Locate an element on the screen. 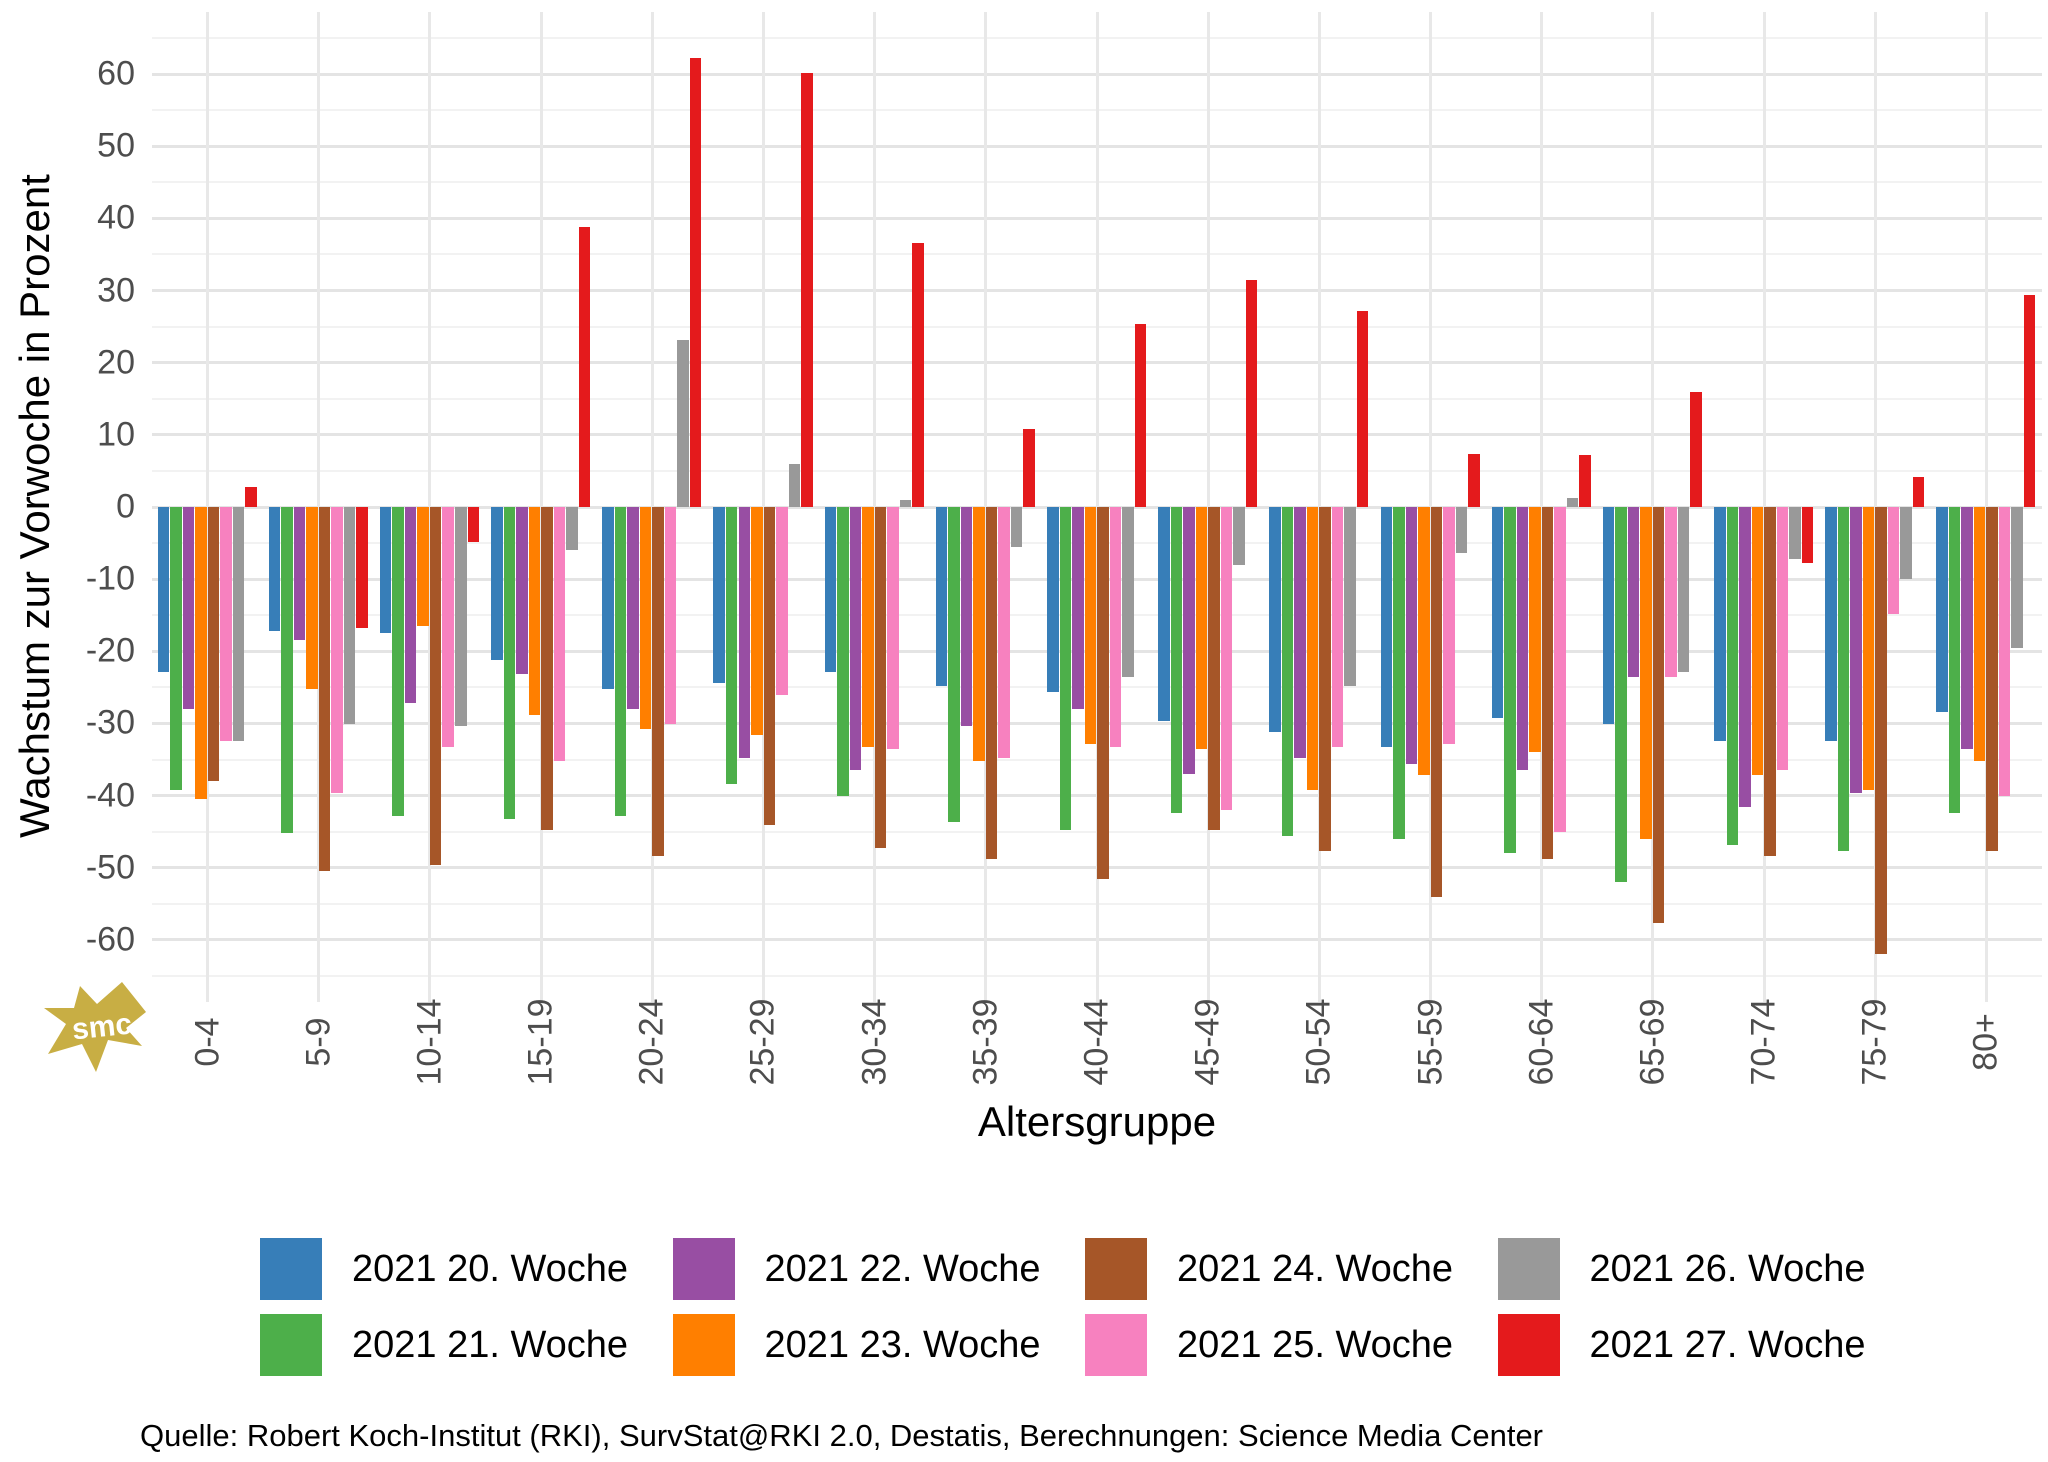  x-tick-label: 30-34 is located at coordinates (874, 1042).